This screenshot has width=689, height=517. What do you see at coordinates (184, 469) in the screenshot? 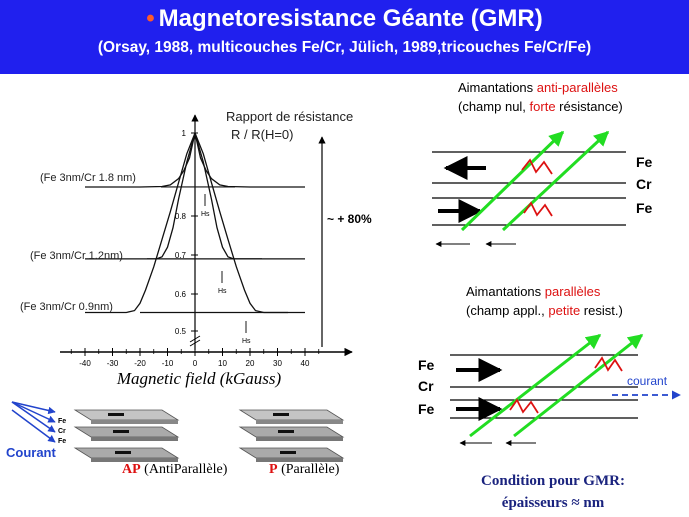
I see `ap-text: (AntiParallèle)` at bounding box center [184, 469].